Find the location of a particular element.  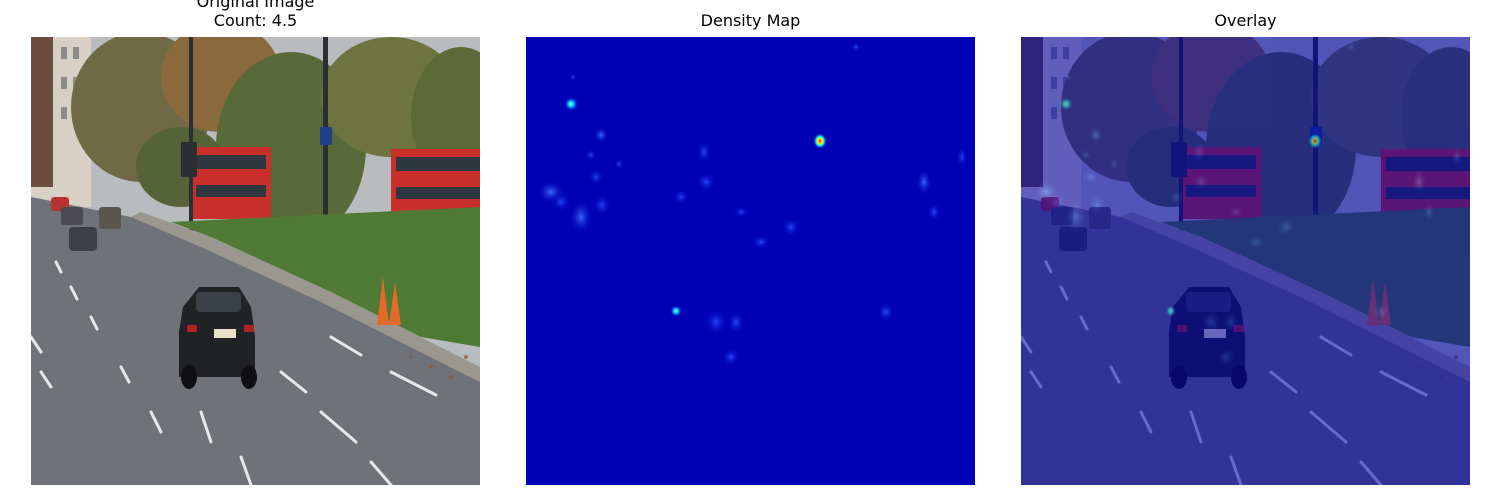

count-label: Count: 4.5 is located at coordinates (255, 20).